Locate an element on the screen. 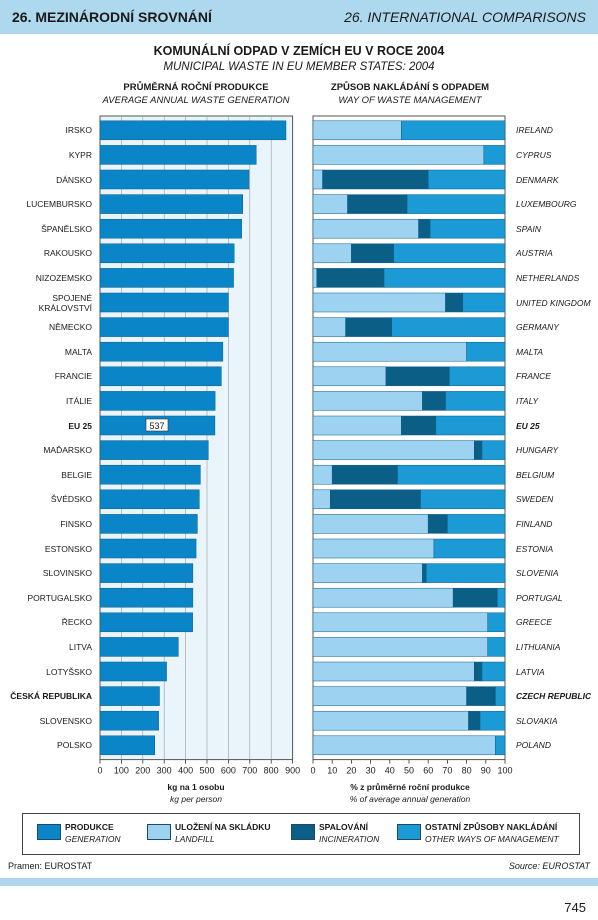  x-tick-label: 90 is located at coordinates (486, 771).